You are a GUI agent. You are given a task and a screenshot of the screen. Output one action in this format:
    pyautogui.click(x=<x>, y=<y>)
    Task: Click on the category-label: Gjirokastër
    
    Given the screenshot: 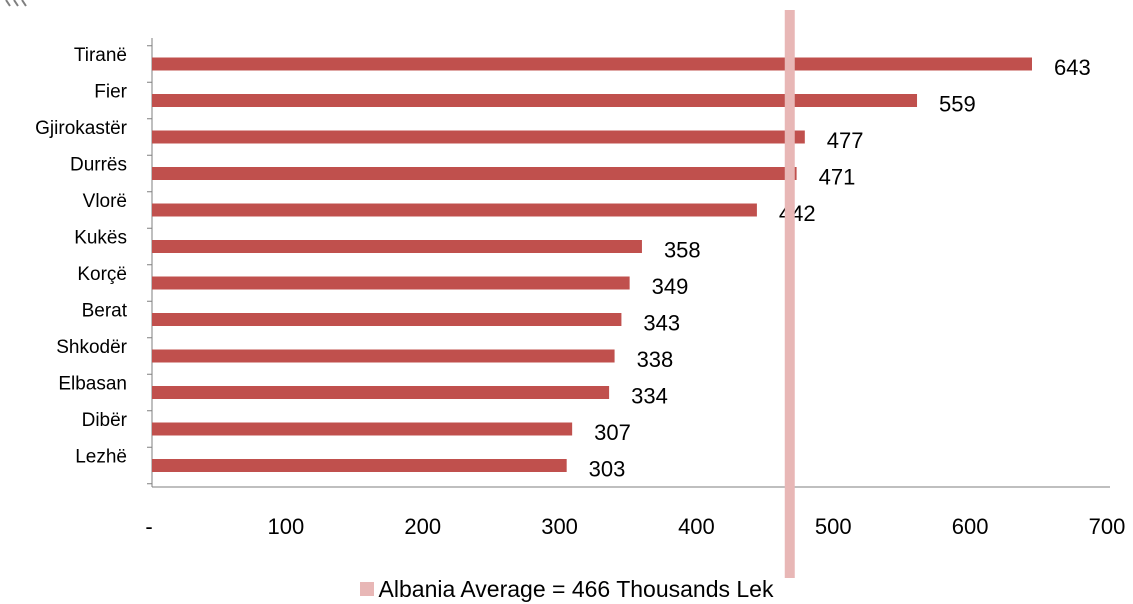 What is the action you would take?
    pyautogui.click(x=81, y=128)
    